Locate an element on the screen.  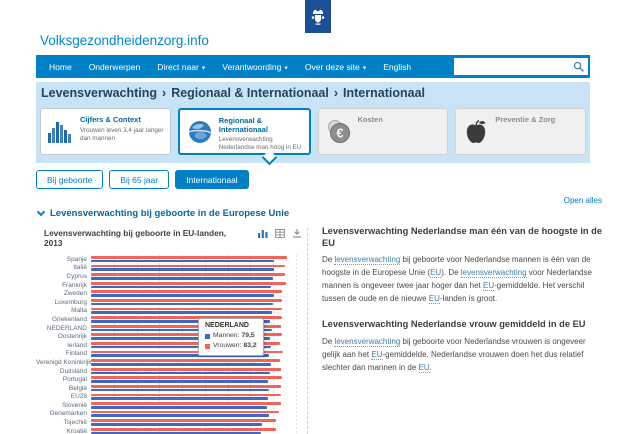
tab-card-preventie-zorg: Preventie & Zorg is located at coordinates (520, 131).